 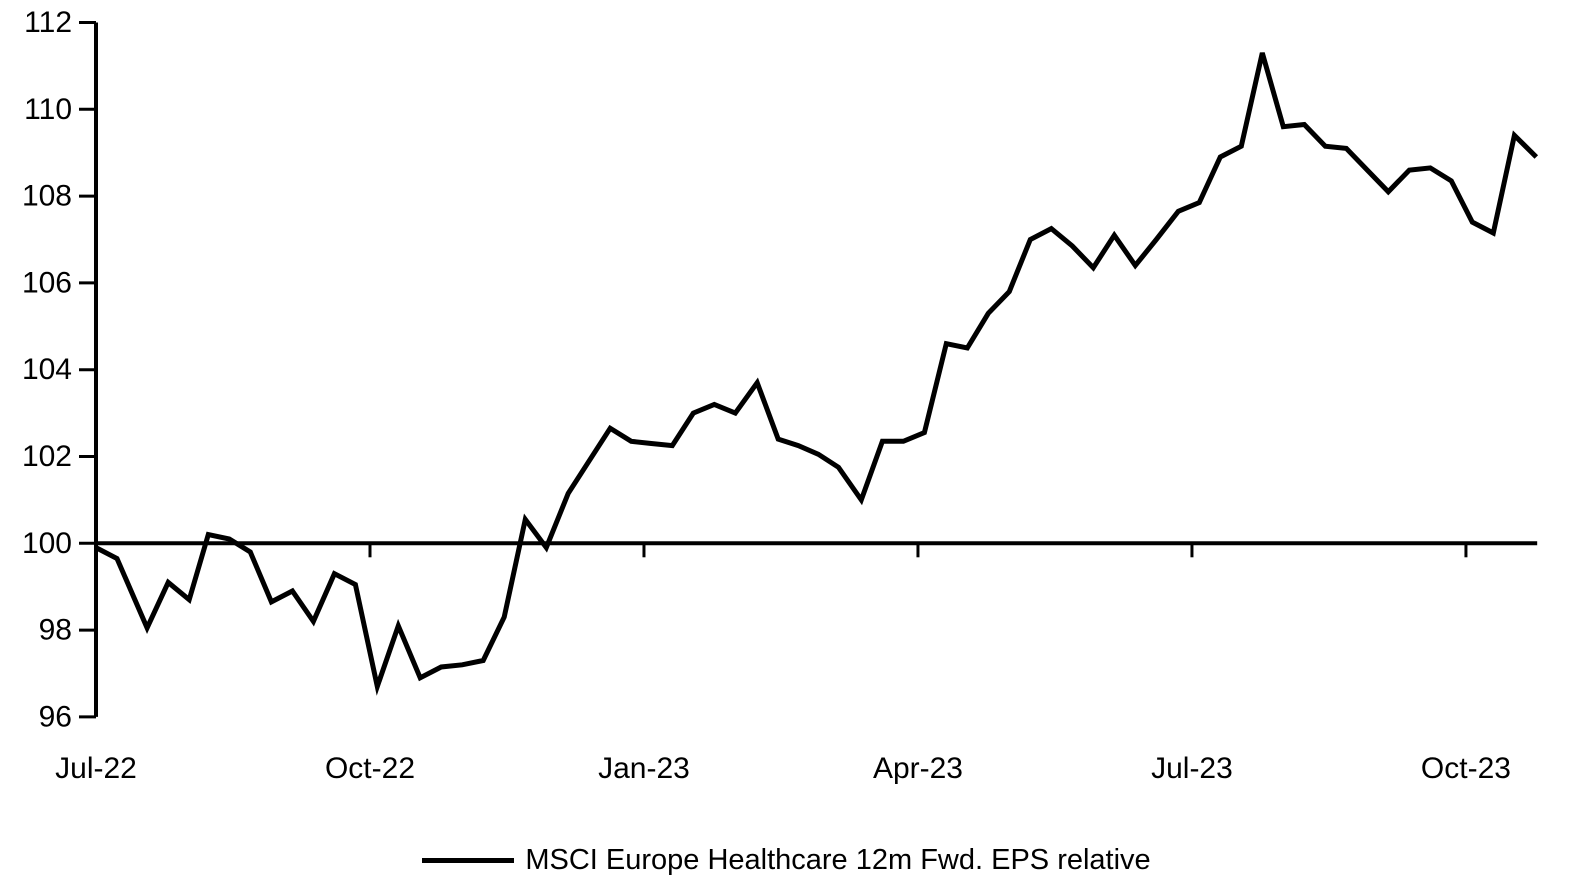 What do you see at coordinates (1192, 768) in the screenshot?
I see `x-tick-label: Jul-23` at bounding box center [1192, 768].